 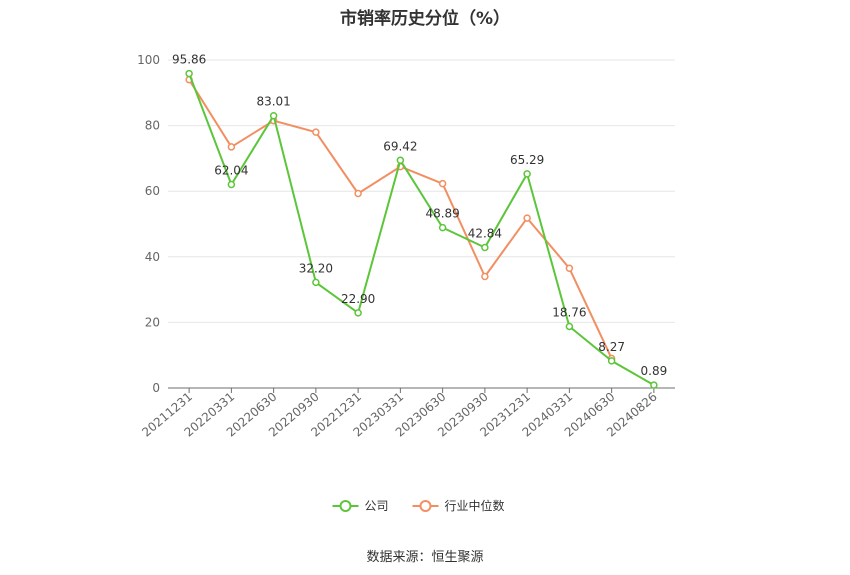 I want to click on data-label: 0.89, so click(x=654, y=371).